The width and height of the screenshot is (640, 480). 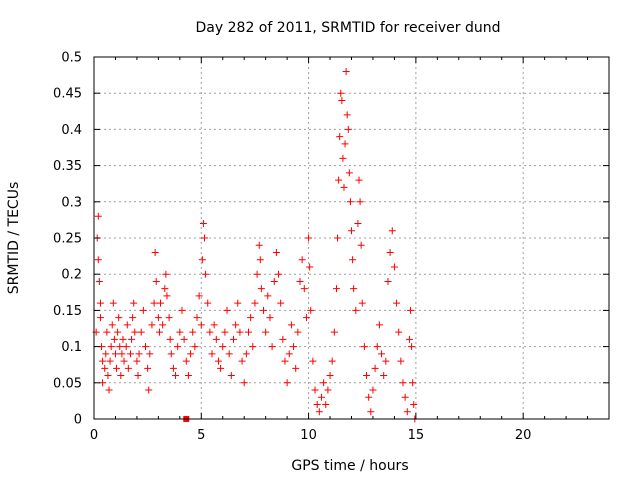 What do you see at coordinates (201, 435) in the screenshot?
I see `x-tick-label: 5` at bounding box center [201, 435].